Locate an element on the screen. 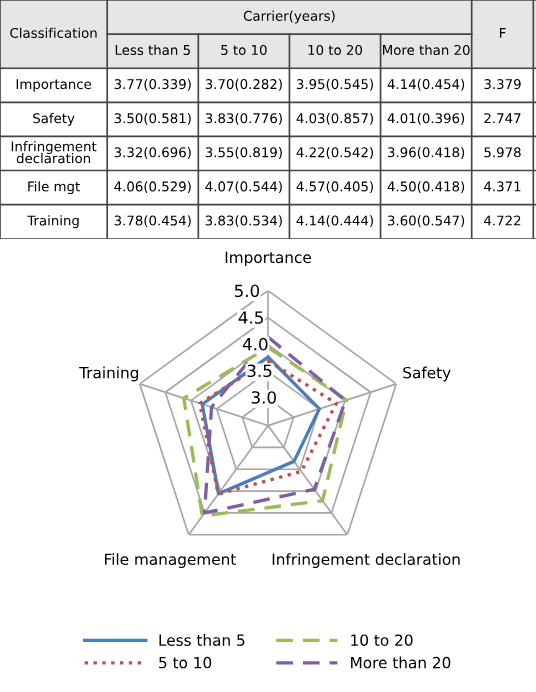 The image size is (536, 692). y-tick-label: 4.0 is located at coordinates (255, 344).